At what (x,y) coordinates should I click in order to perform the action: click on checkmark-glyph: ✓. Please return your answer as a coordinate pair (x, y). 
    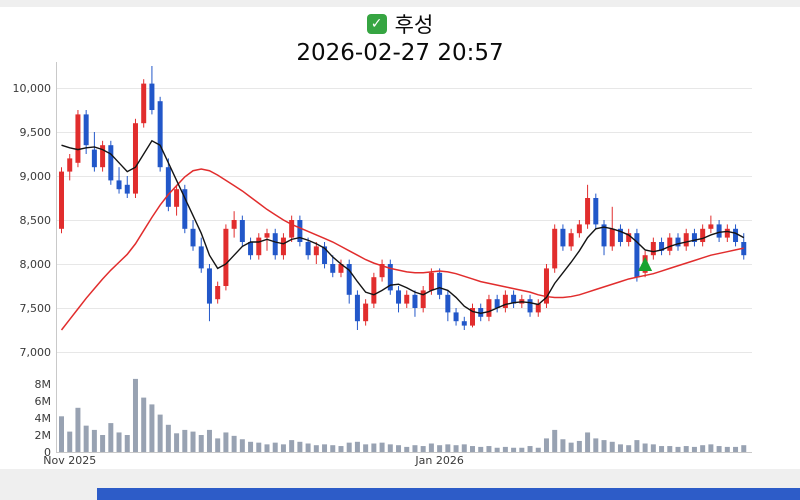
    Looking at the image, I should click on (376, 24).